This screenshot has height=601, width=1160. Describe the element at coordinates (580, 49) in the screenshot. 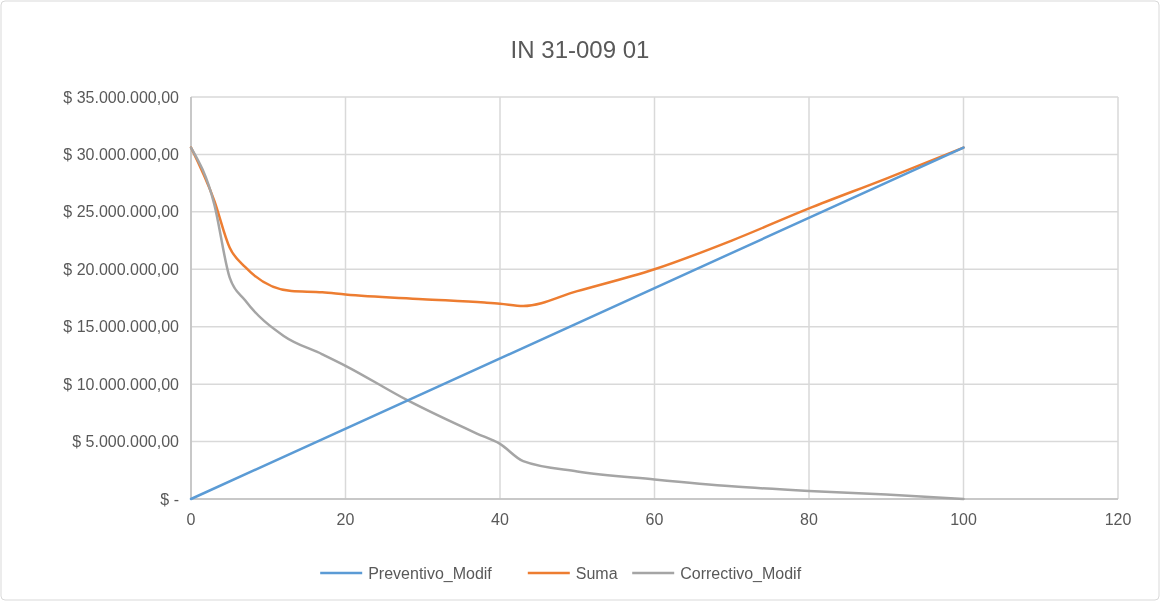

I see `chart-title: IN 31-009 01` at that location.